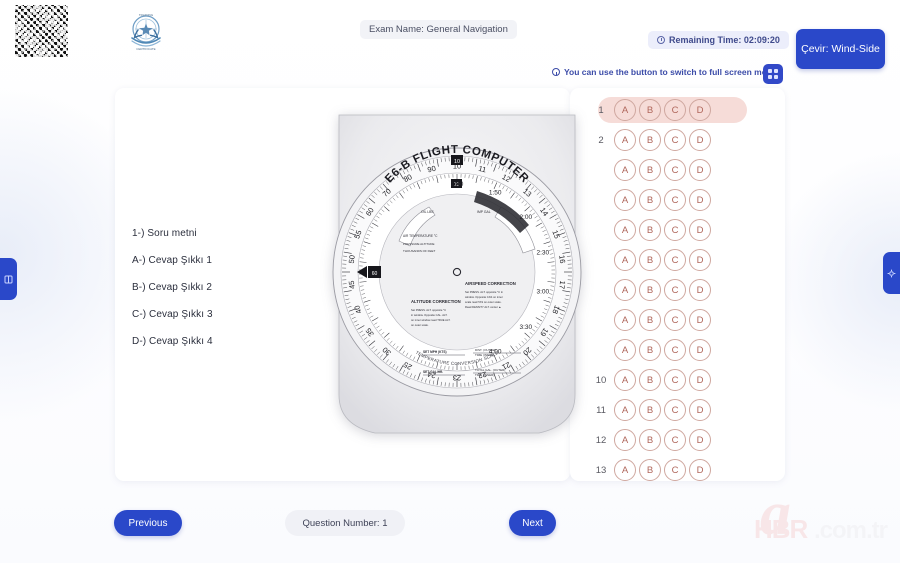 This screenshot has width=900, height=563. I want to click on e6b-top-index: 10 10, so click(457, 171).